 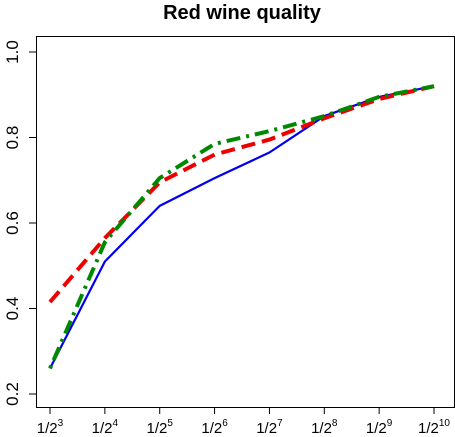 I want to click on x-tick-label: 1/29, so click(x=379, y=427).